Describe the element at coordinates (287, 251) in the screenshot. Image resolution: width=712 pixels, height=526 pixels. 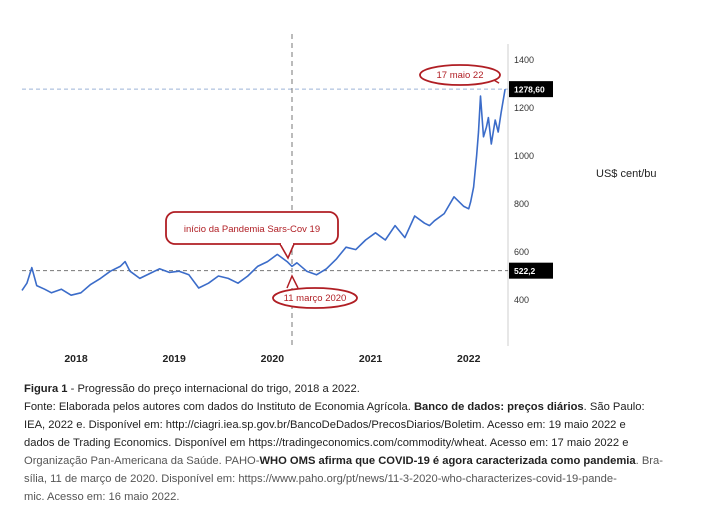
I see `pandemic-callout-pointer` at that location.